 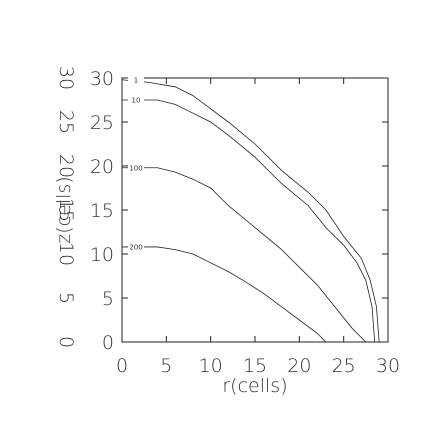 What do you see at coordinates (388, 366) in the screenshot?
I see `x-tick-label: 30` at bounding box center [388, 366].